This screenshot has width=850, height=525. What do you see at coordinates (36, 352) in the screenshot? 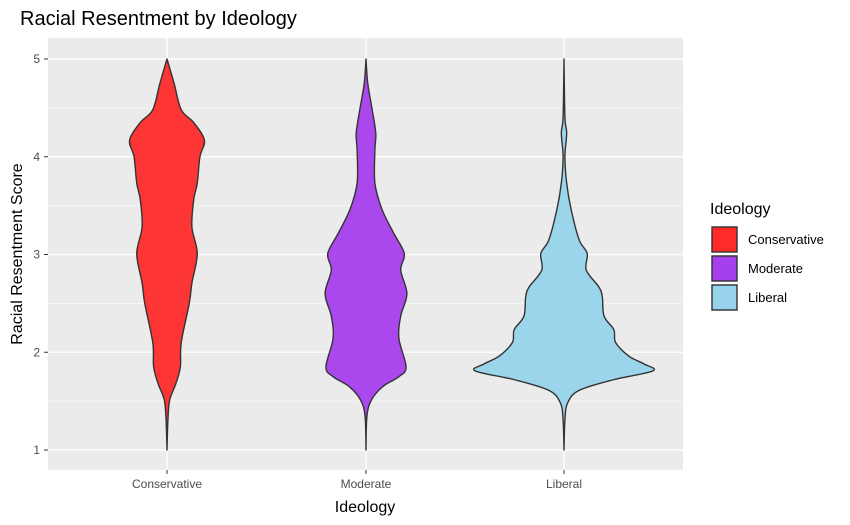
I see `y-tick-label: 2` at bounding box center [36, 352].